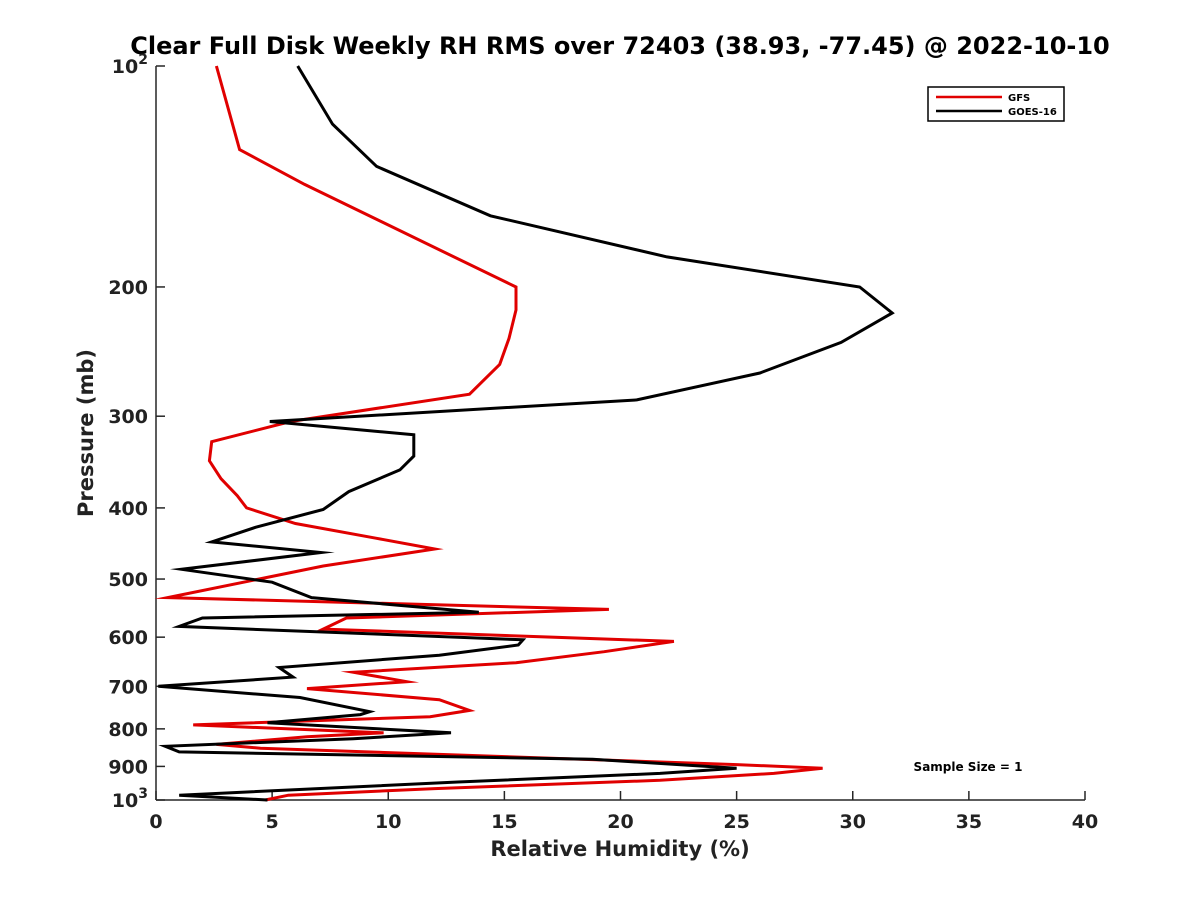 This screenshot has width=1200, height=900. Describe the element at coordinates (128, 580) in the screenshot. I see `y-tick-label: 500` at that location.